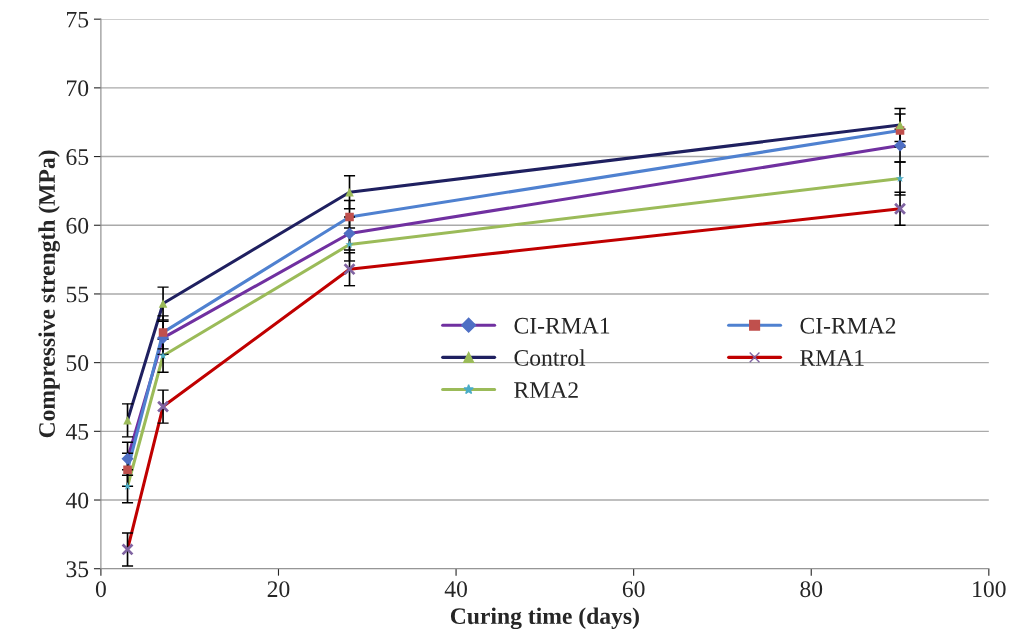 Image resolution: width=1009 pixels, height=639 pixels. What do you see at coordinates (78, 88) in the screenshot?
I see `y-tick-label: 70` at bounding box center [78, 88].